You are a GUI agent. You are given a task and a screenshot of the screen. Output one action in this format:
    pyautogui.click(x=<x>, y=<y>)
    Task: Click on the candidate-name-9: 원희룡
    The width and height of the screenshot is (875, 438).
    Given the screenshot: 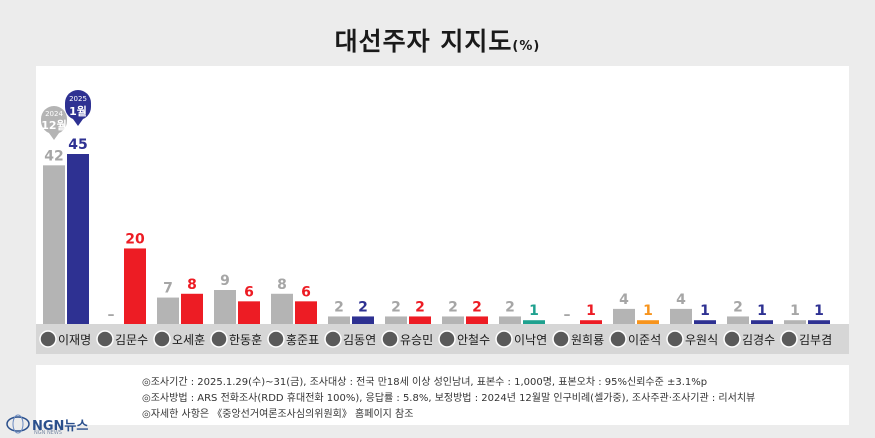 What is the action you would take?
    pyautogui.click(x=587, y=340)
    